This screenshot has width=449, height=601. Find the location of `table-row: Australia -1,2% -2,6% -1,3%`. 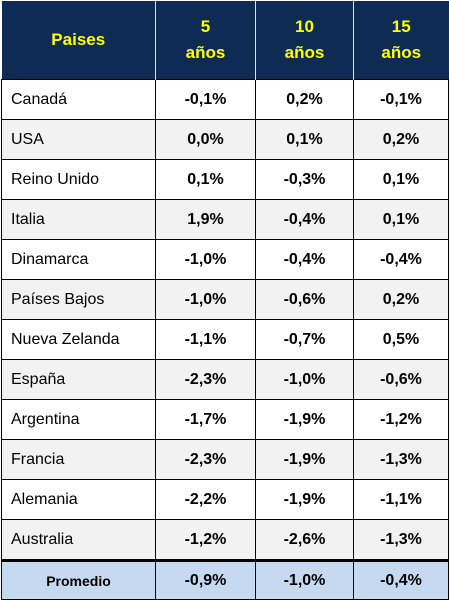

table-row: Australia -1,2% -2,6% -1,3% is located at coordinates (225, 540).